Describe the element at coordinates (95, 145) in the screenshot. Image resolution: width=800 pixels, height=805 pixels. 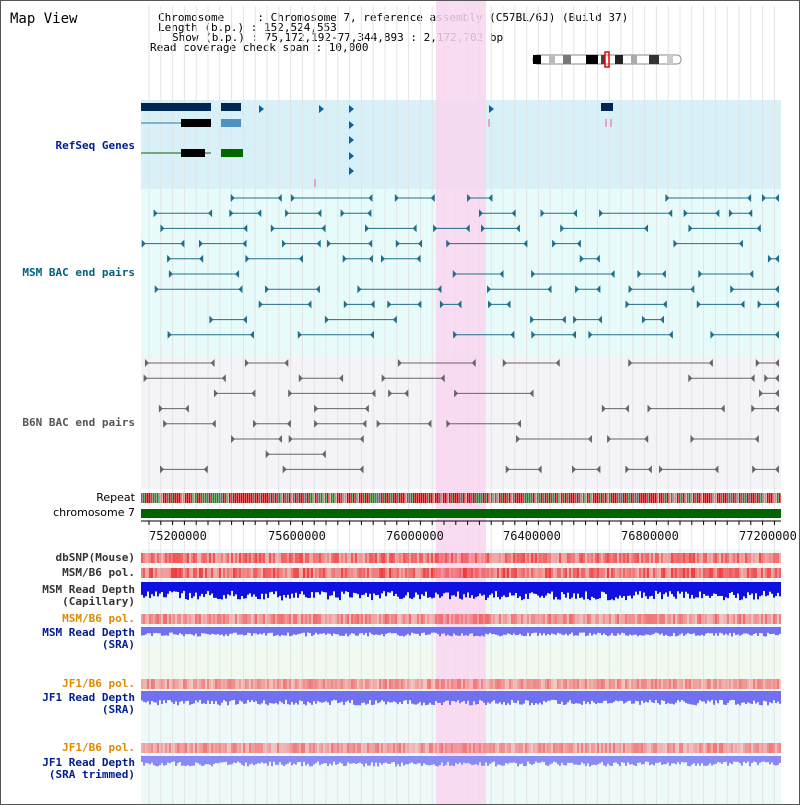
I see `track-label-refseq-genes: RefSeq Genes` at that location.